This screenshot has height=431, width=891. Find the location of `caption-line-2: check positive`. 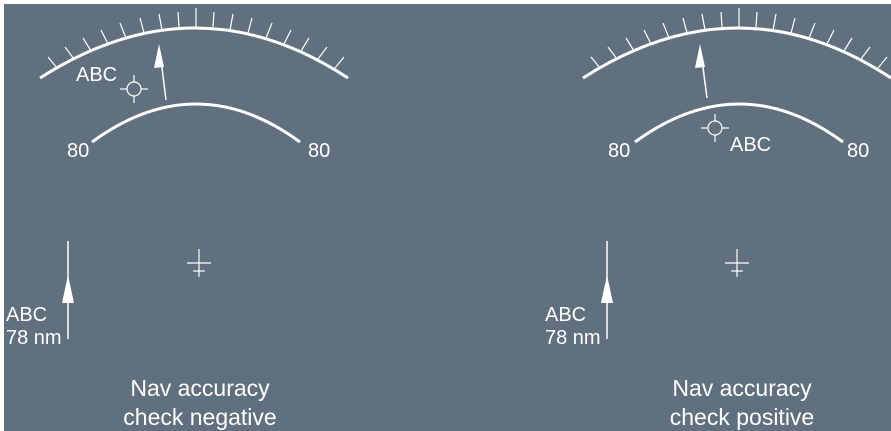

caption-line-2: check positive is located at coordinates (742, 417).